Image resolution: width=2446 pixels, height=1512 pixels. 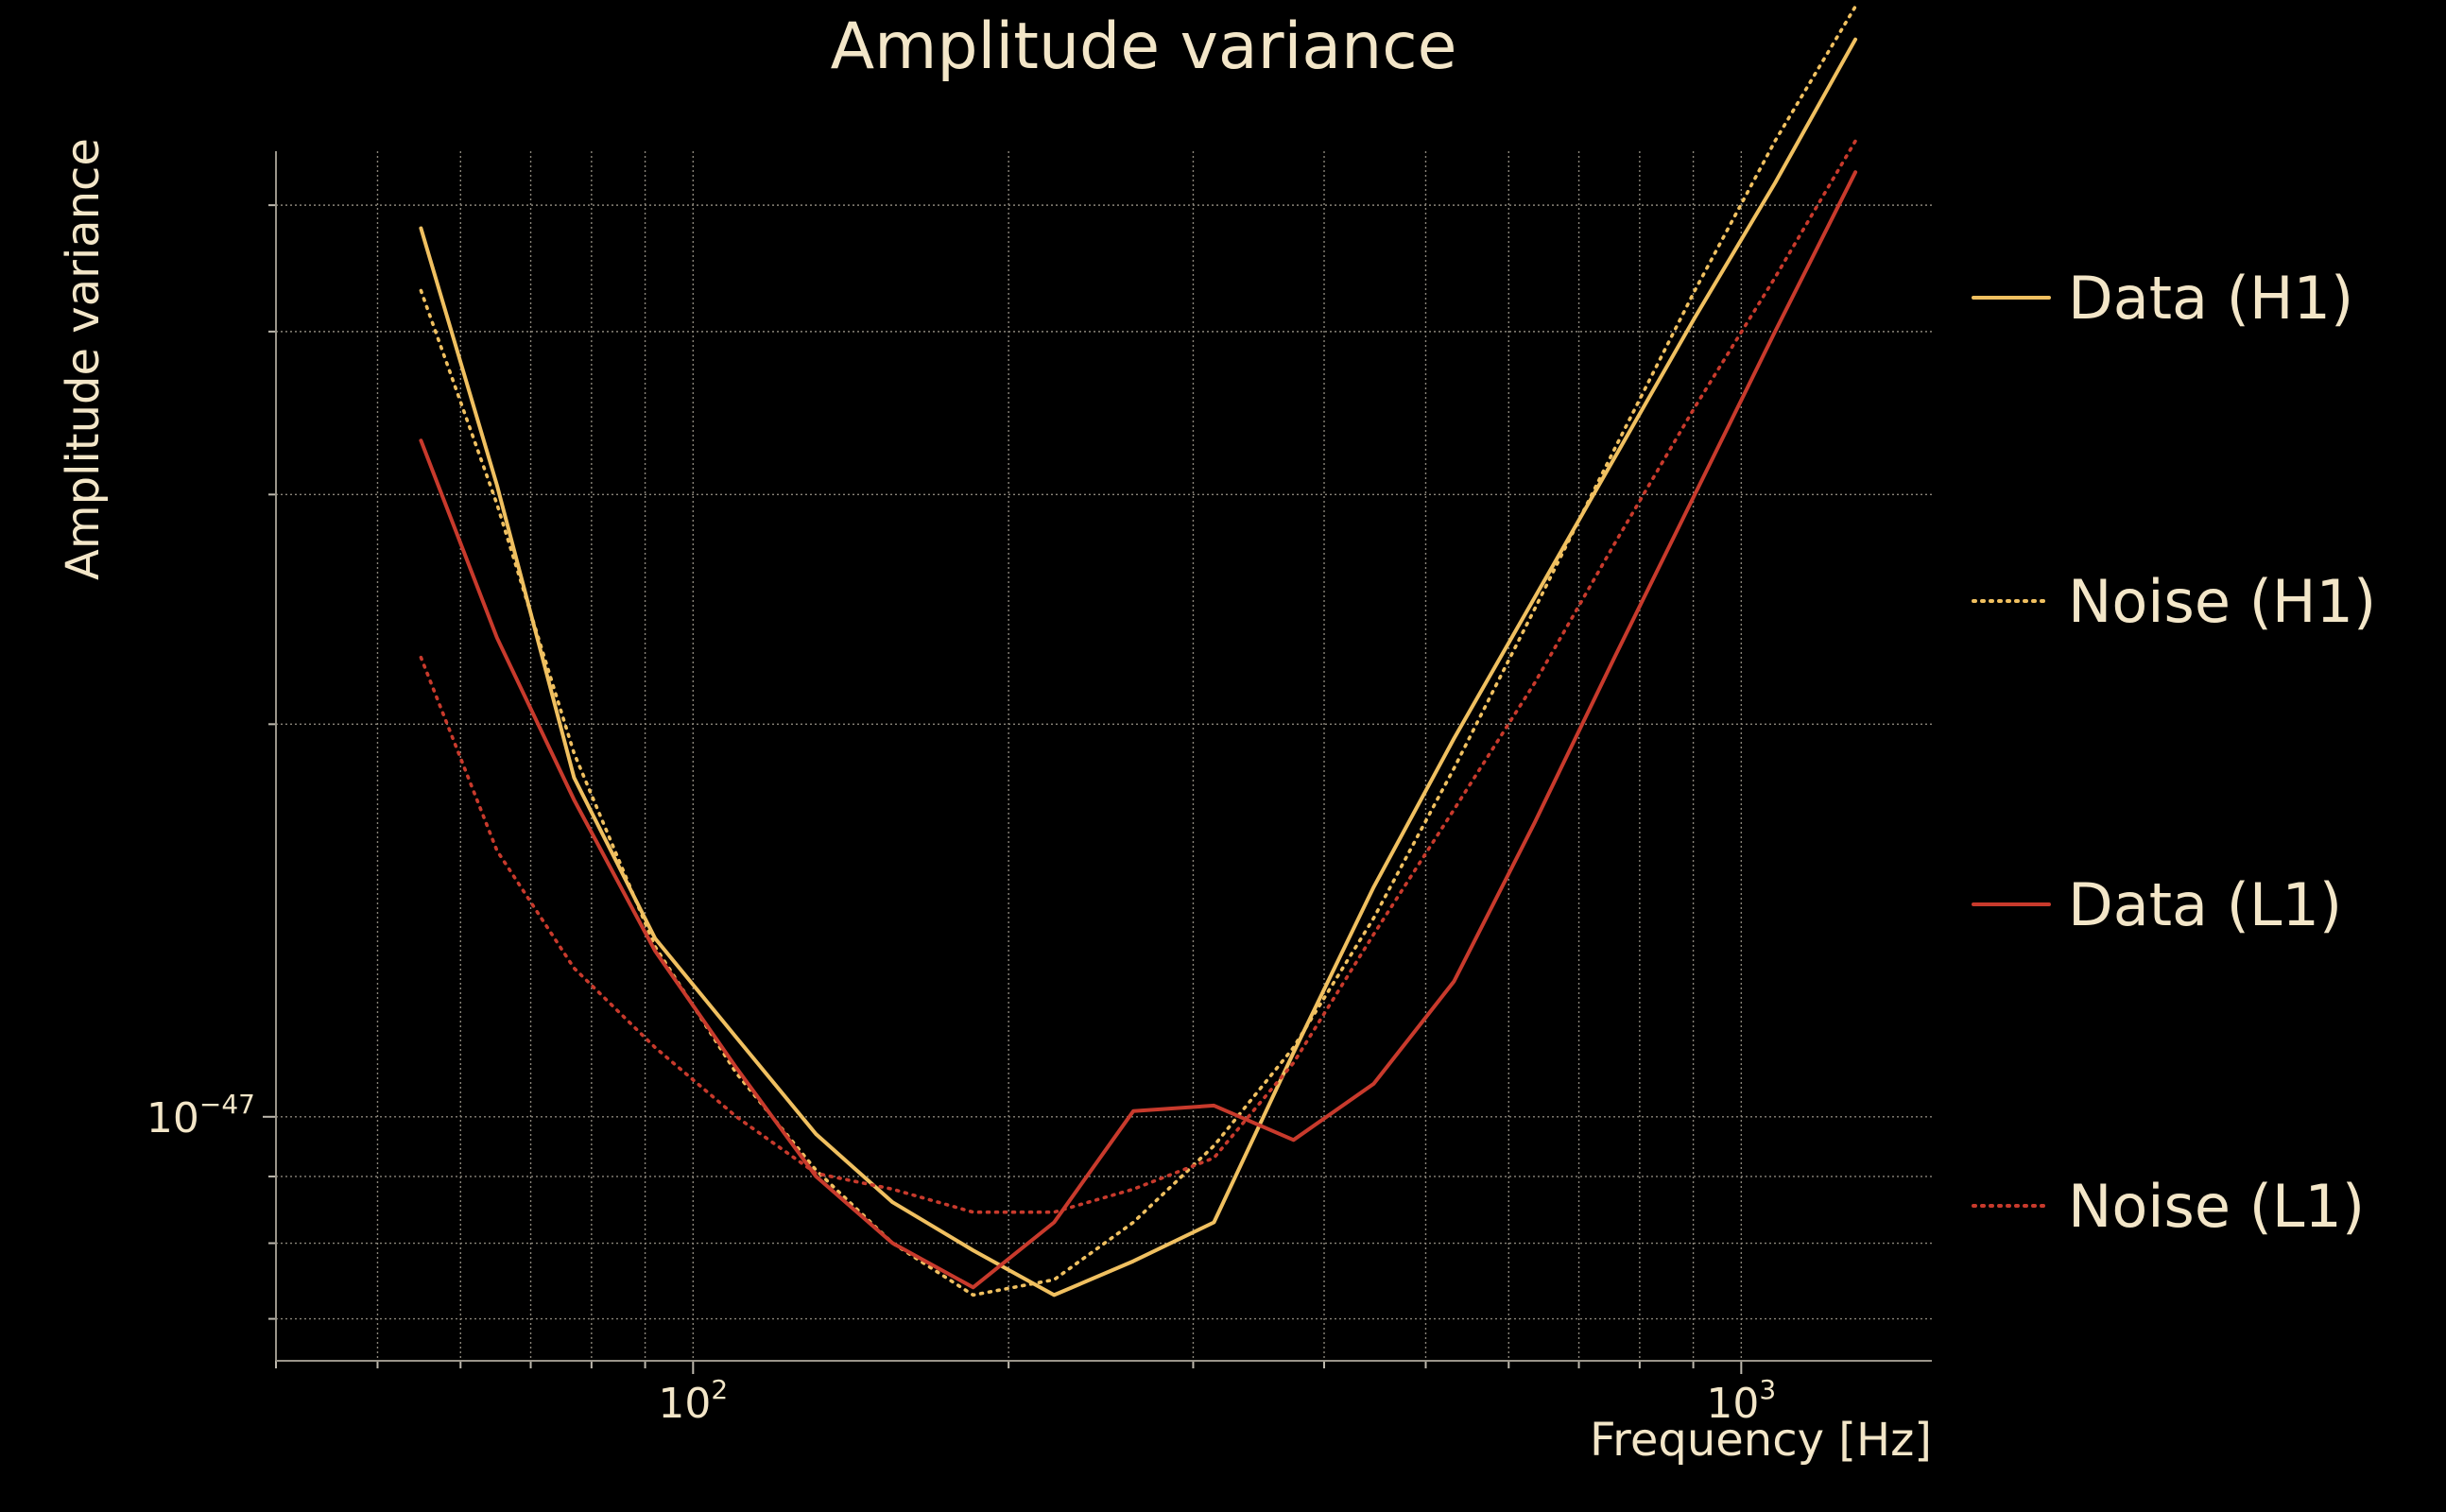 I want to click on x-tick-label: 10², so click(x=693, y=1401).